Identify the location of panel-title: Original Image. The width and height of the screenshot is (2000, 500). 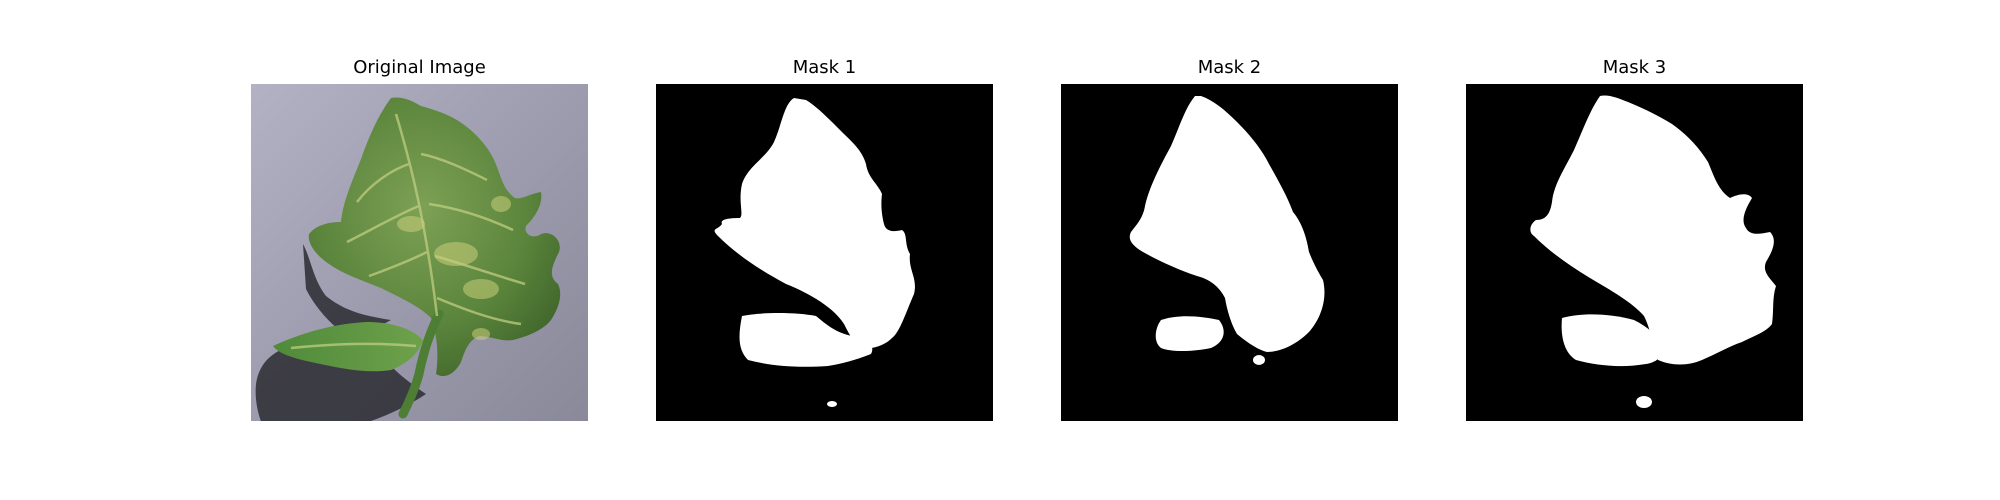
(419, 67).